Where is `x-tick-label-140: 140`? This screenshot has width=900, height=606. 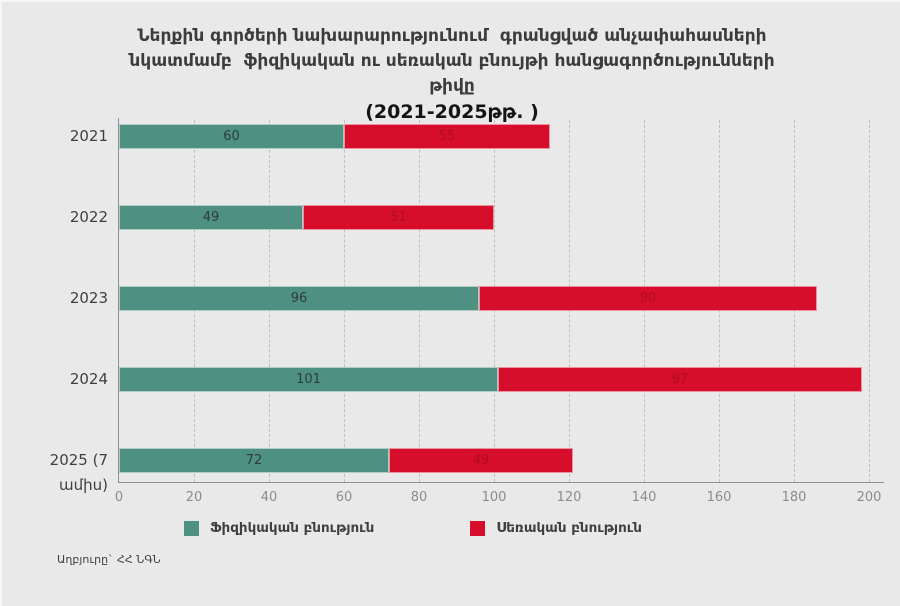
x-tick-label-140: 140 is located at coordinates (644, 497).